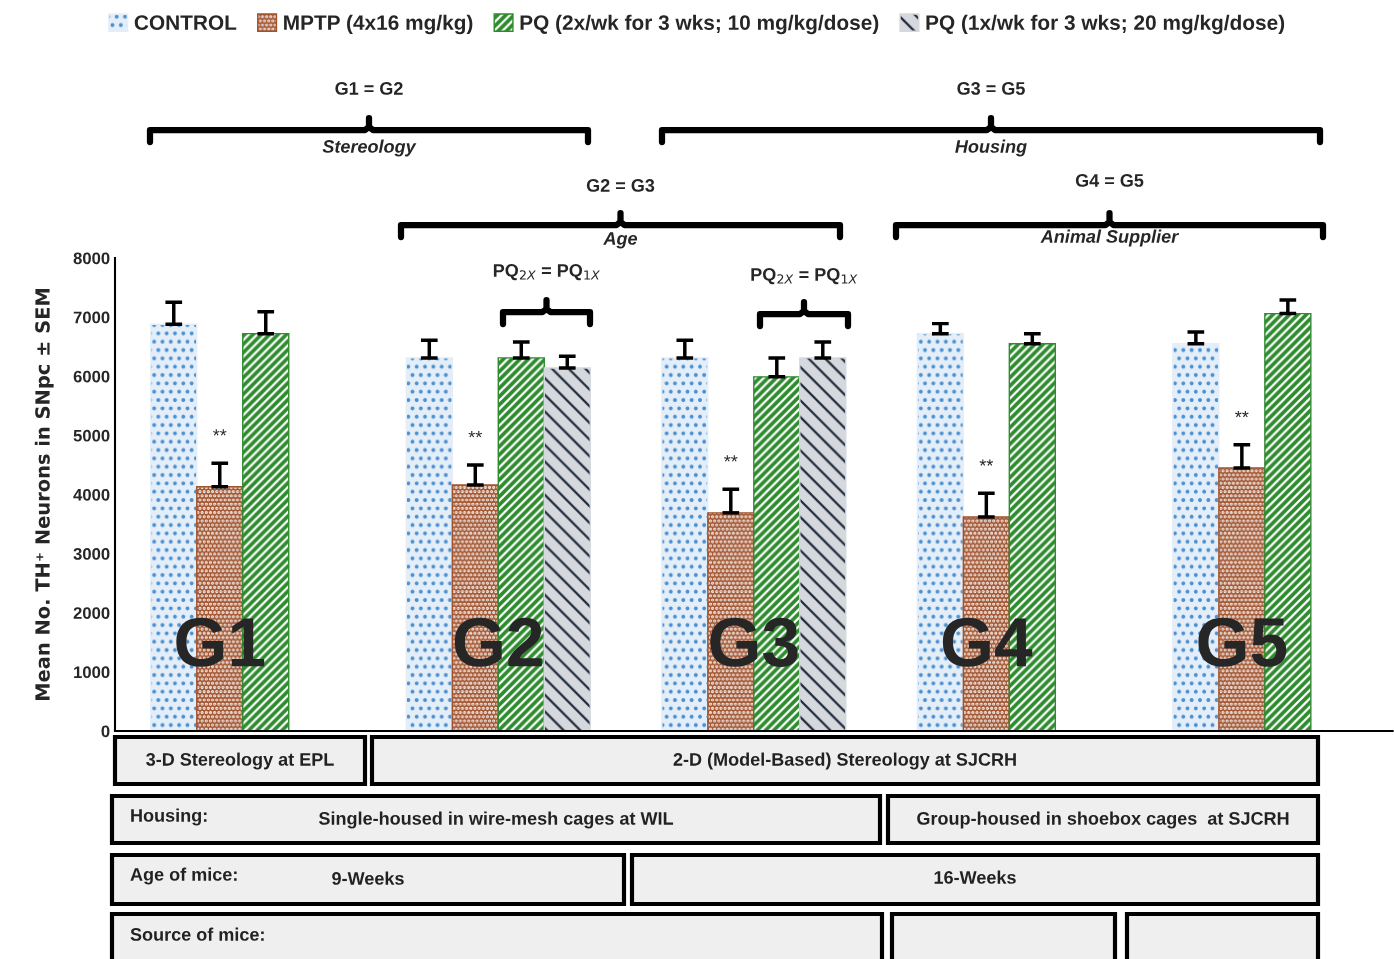 This screenshot has height=959, width=1394. I want to click on source-note: Source of mice:, so click(197, 934).